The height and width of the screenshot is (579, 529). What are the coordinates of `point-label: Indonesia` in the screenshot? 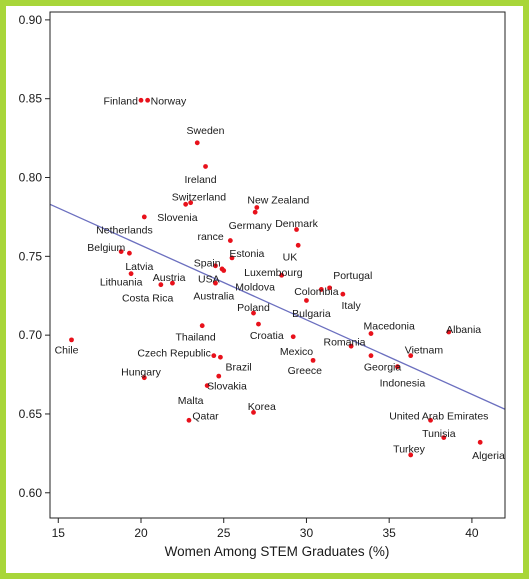 It's located at (403, 383).